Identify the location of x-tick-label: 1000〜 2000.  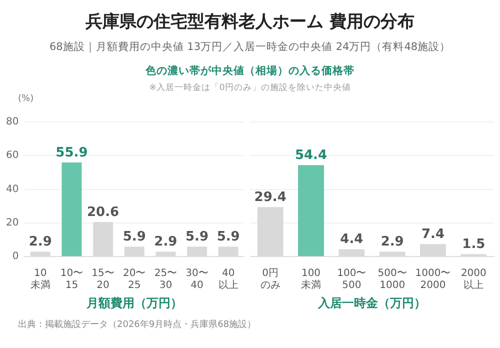
(433, 280).